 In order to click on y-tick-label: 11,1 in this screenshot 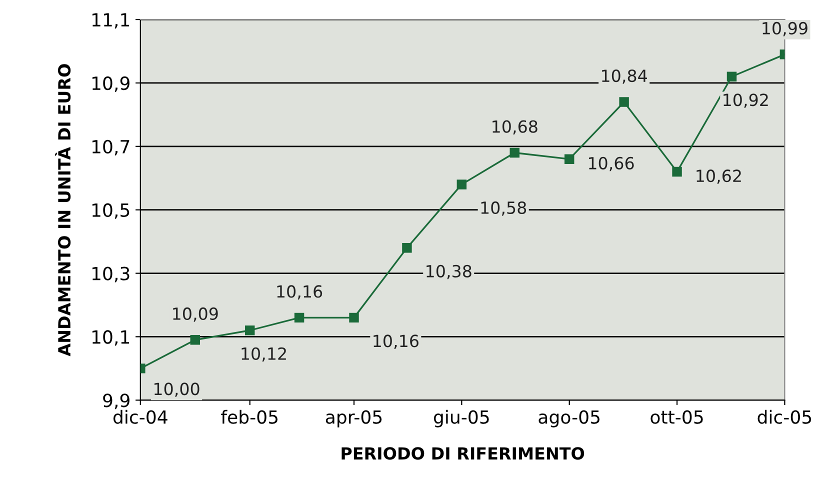, I will do `click(111, 20)`.